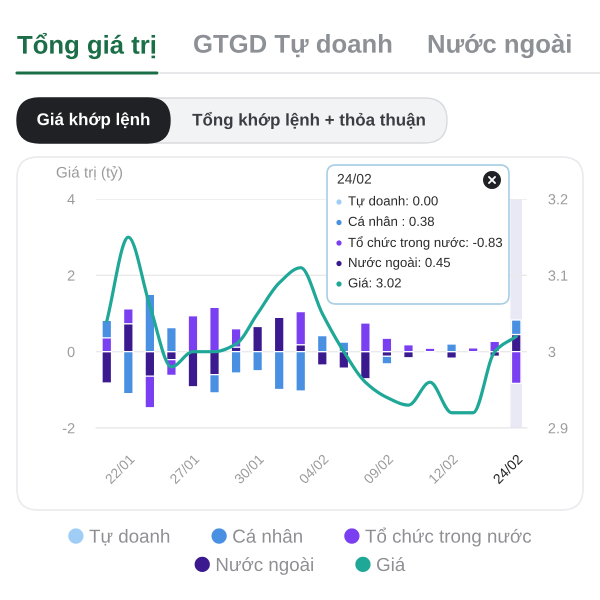 Image resolution: width=600 pixels, height=600 pixels. Describe the element at coordinates (89, 173) in the screenshot. I see `y-axis-title: Giá trị (tỷ)` at that location.